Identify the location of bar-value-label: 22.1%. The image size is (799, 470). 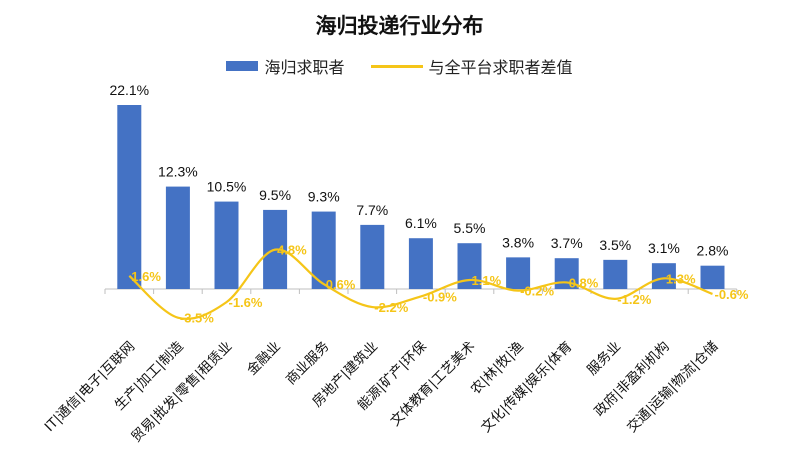
(129, 90).